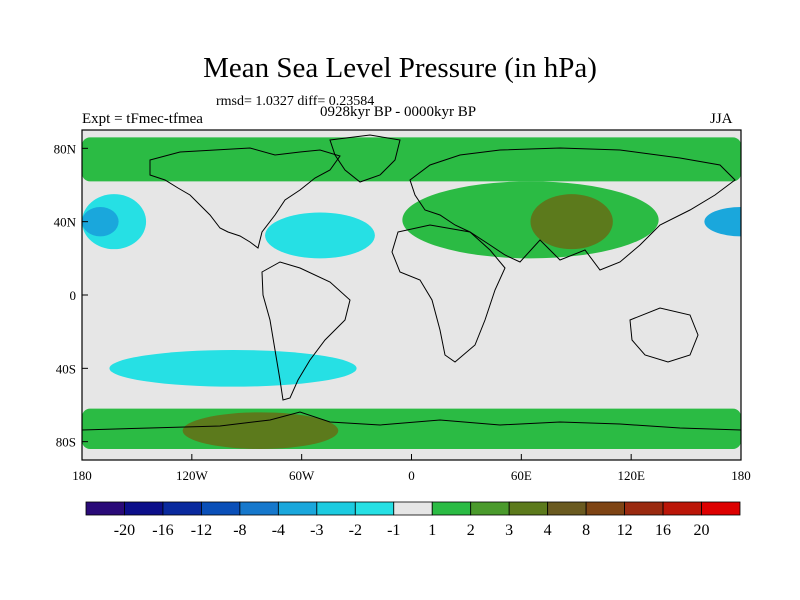  What do you see at coordinates (306, 331) in the screenshot?
I see `coastline-south-america` at bounding box center [306, 331].